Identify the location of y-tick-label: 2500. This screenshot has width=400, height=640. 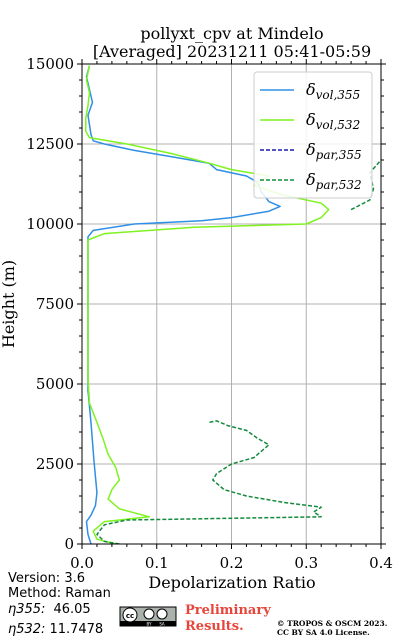
(55, 464).